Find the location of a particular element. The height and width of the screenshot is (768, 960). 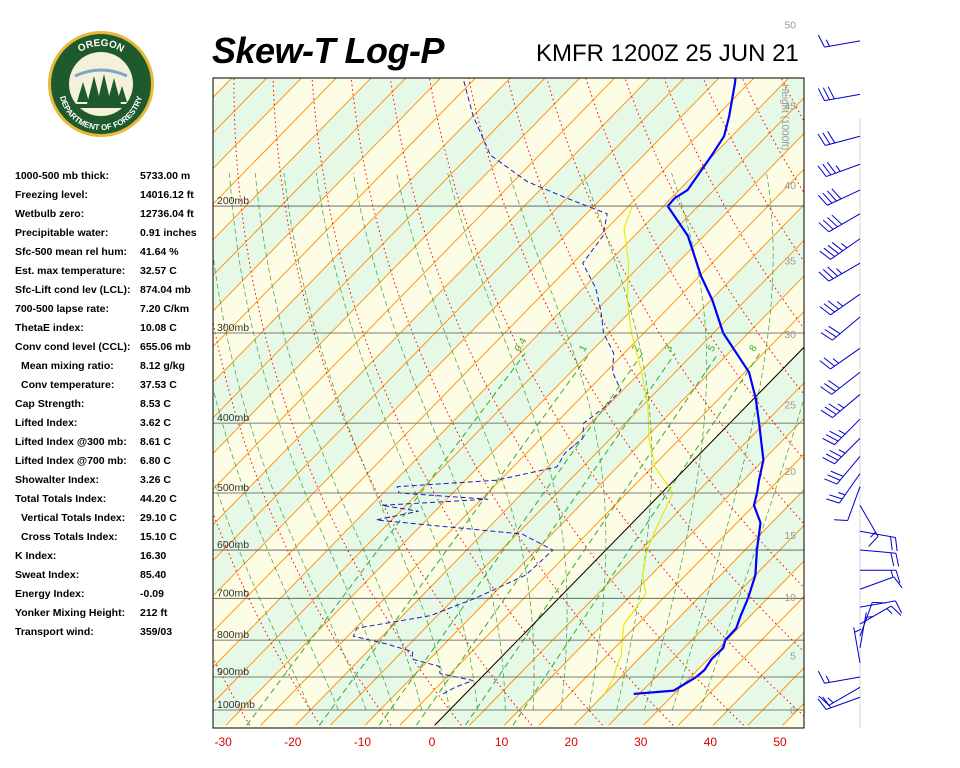

height-tick-label: 25 is located at coordinates (790, 406).